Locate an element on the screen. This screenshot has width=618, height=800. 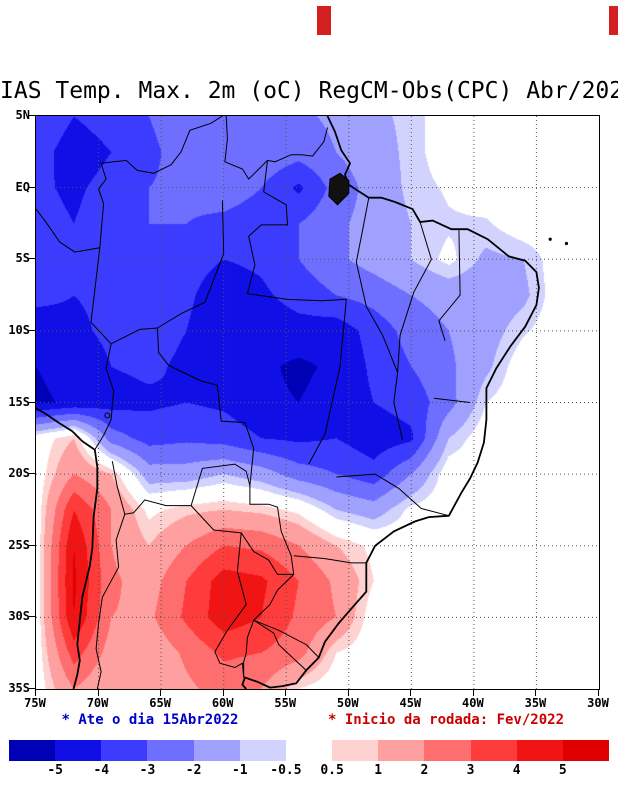
lat-tick-label: 25S is located at coordinates (19, 544).